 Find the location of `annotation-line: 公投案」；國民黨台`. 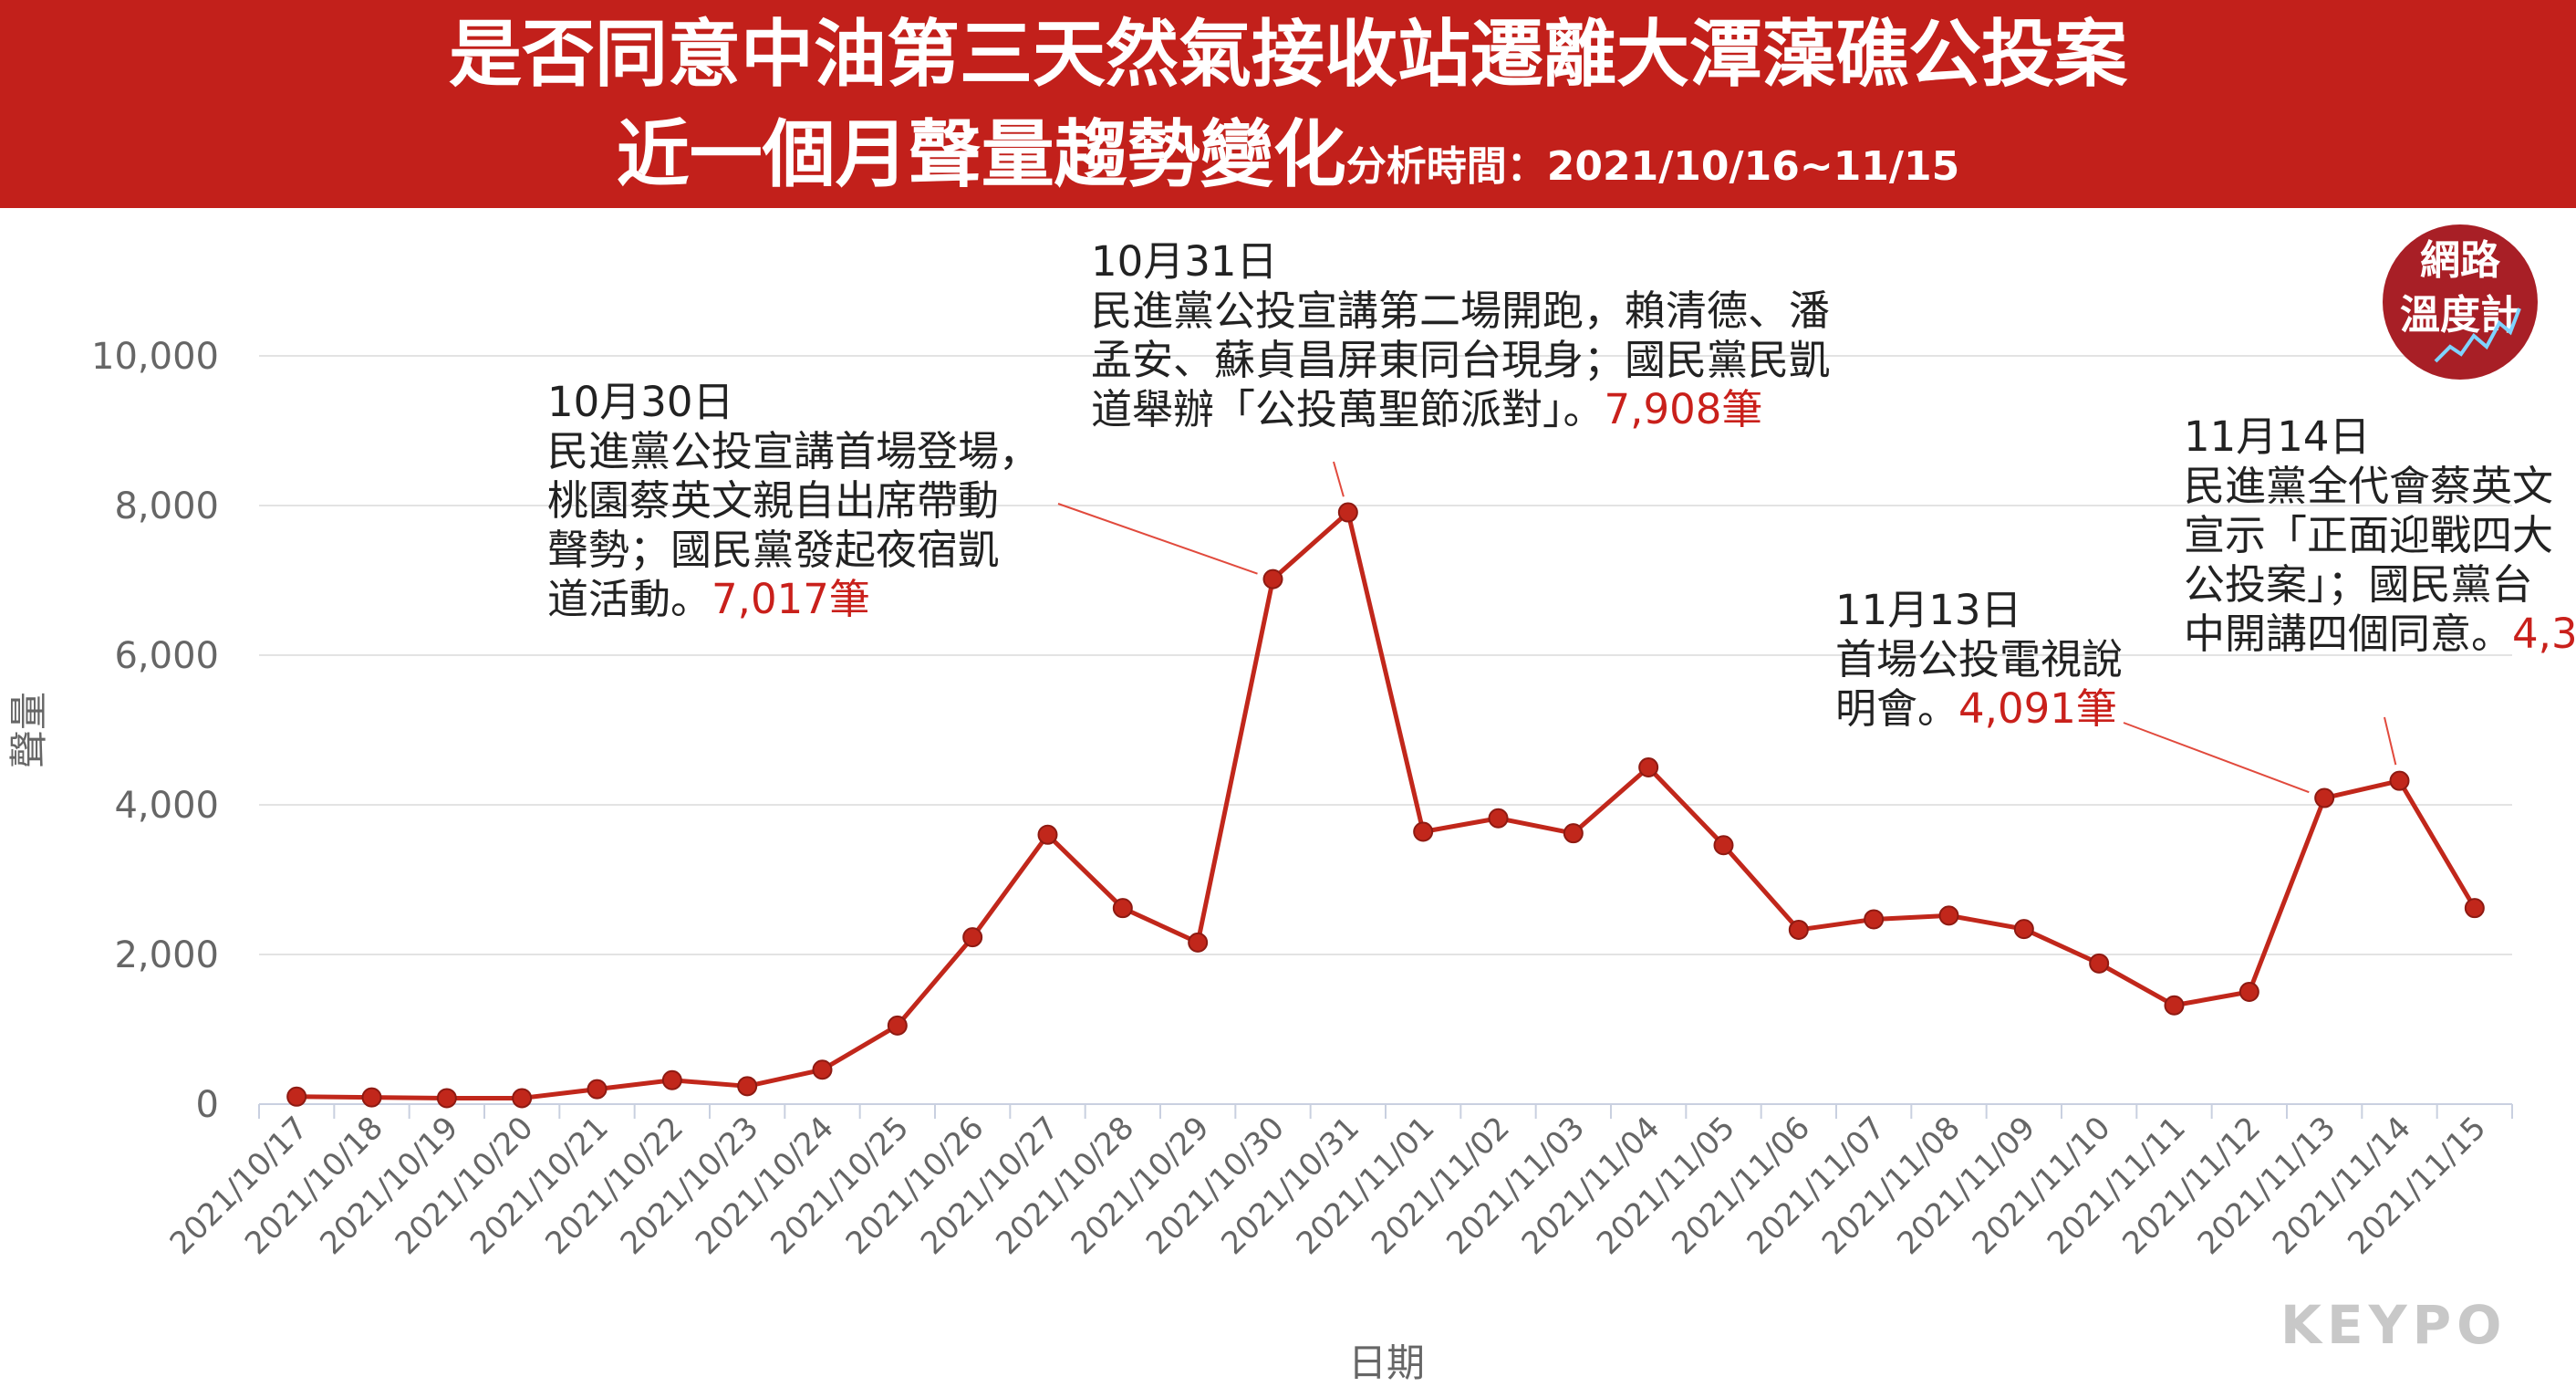

annotation-line: 公投案」；國民黨台 is located at coordinates (2358, 584).